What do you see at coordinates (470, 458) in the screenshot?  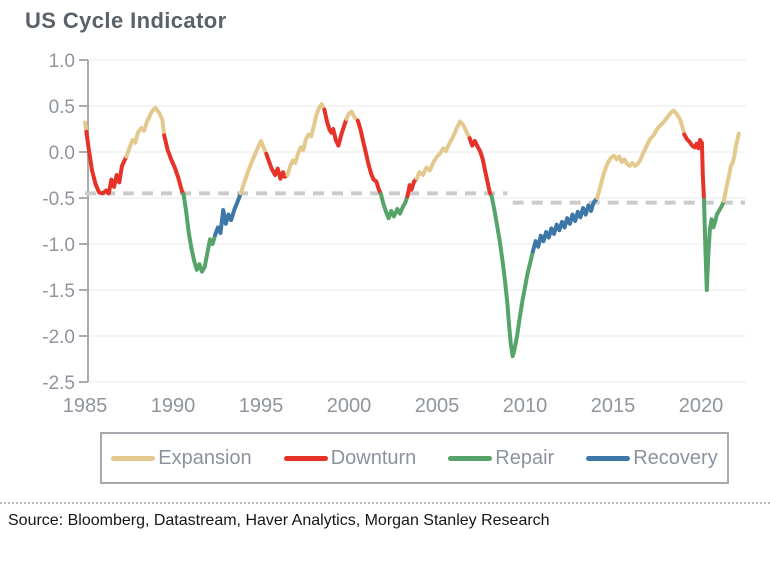 I see `legend-swatch-repair` at bounding box center [470, 458].